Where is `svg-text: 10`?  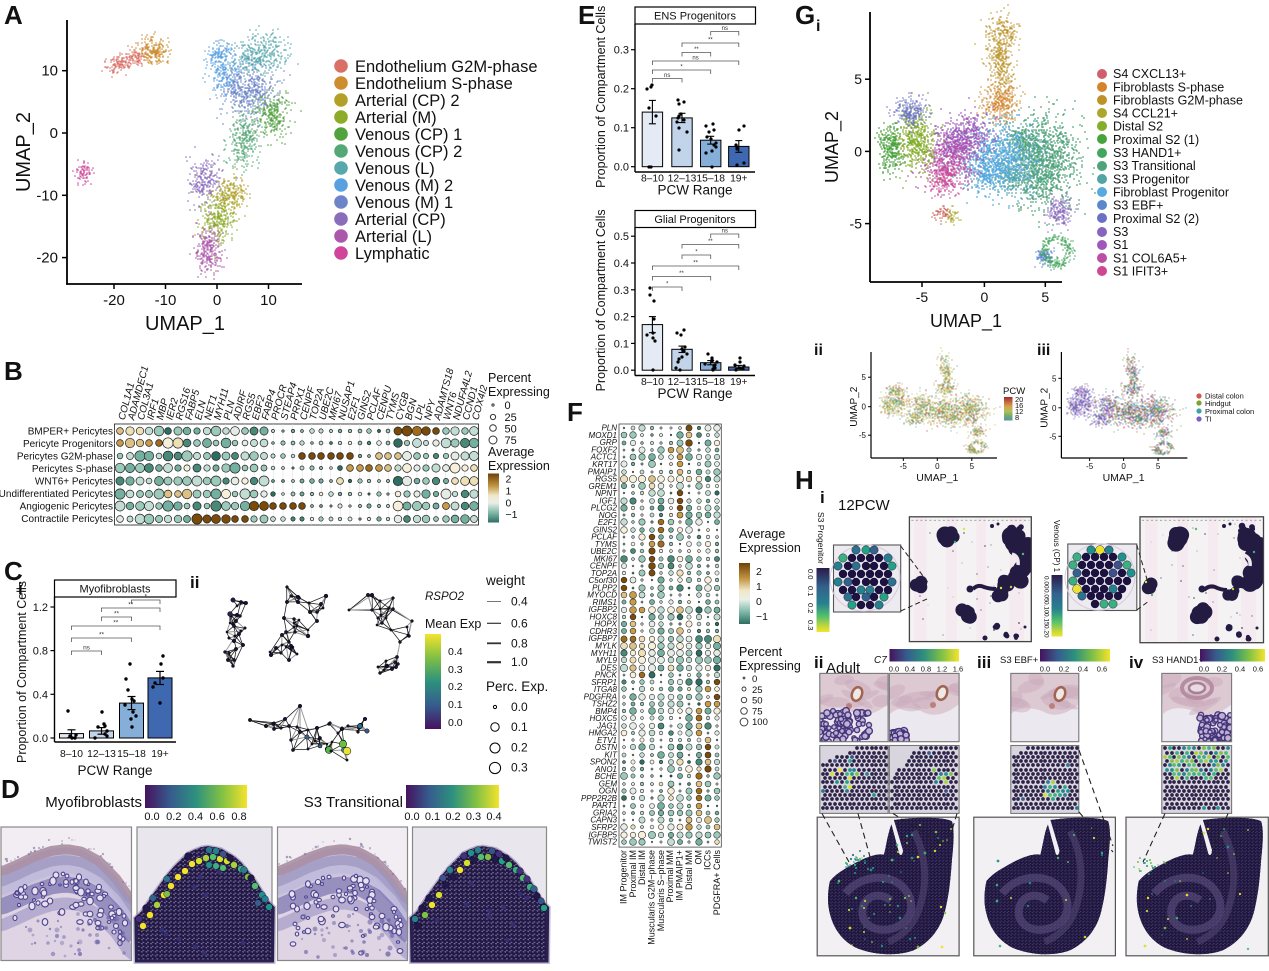 svg-text: 10 is located at coordinates (268, 300).